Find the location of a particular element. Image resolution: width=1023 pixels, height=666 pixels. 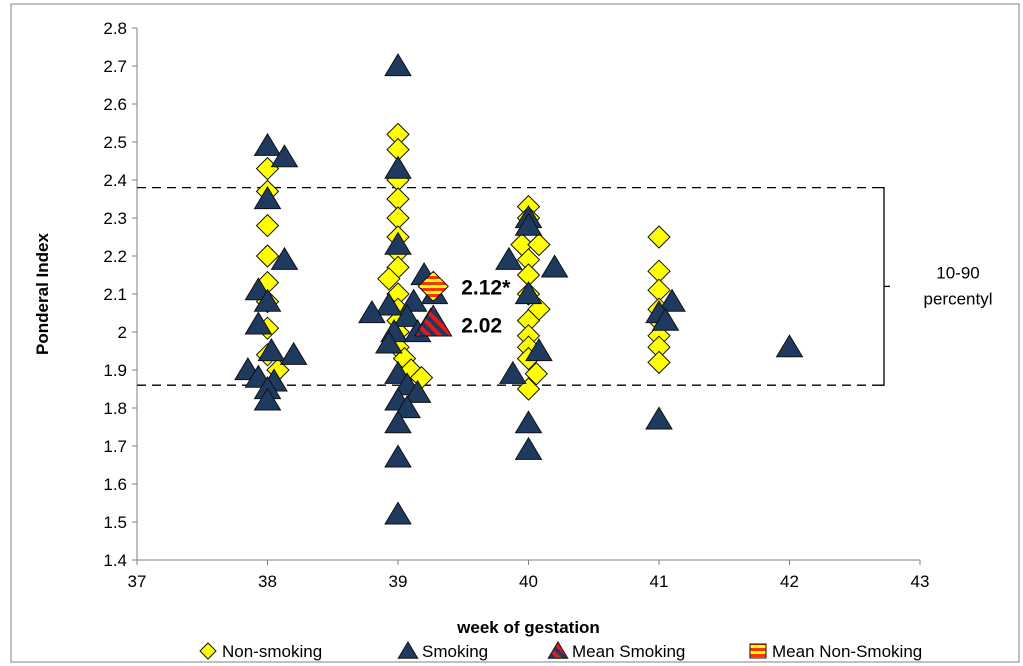

legend-label: Non-smoking is located at coordinates (272, 651).